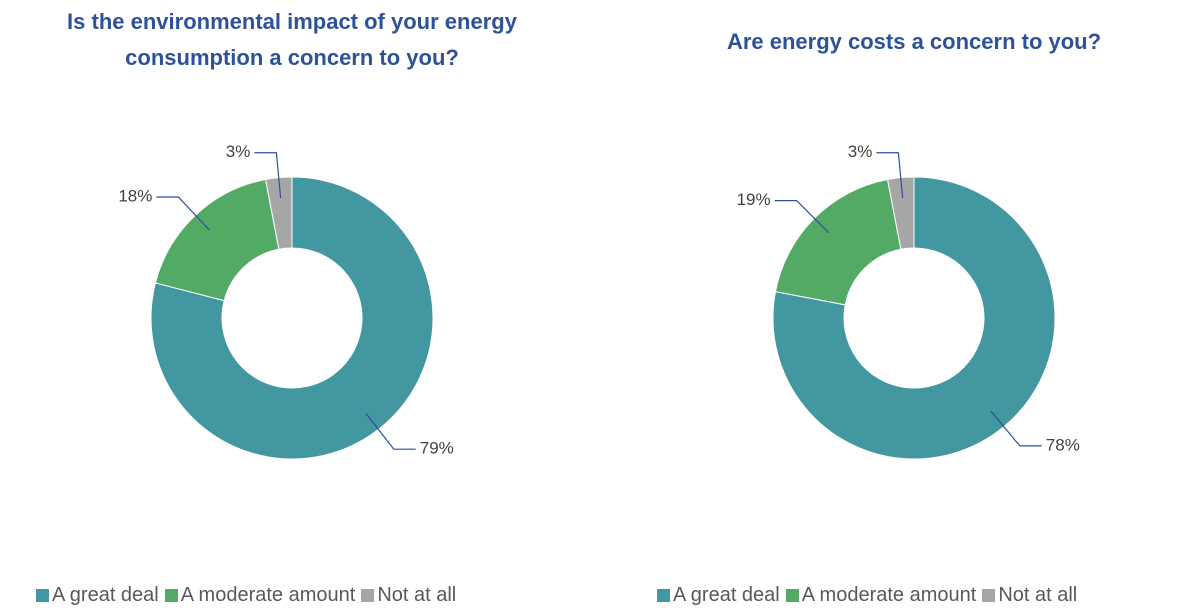 The width and height of the screenshot is (1186, 613). I want to click on data-label: 79%, so click(437, 448).